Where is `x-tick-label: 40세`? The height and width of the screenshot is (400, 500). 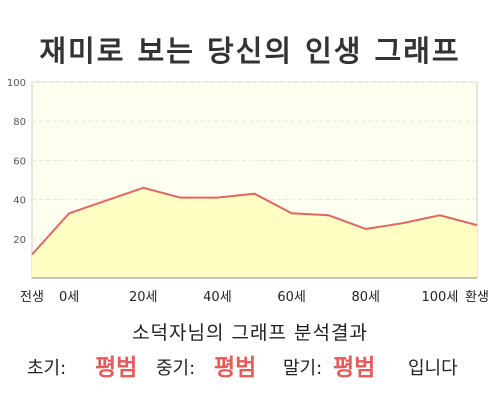 x-tick-label: 40세 is located at coordinates (217, 297).